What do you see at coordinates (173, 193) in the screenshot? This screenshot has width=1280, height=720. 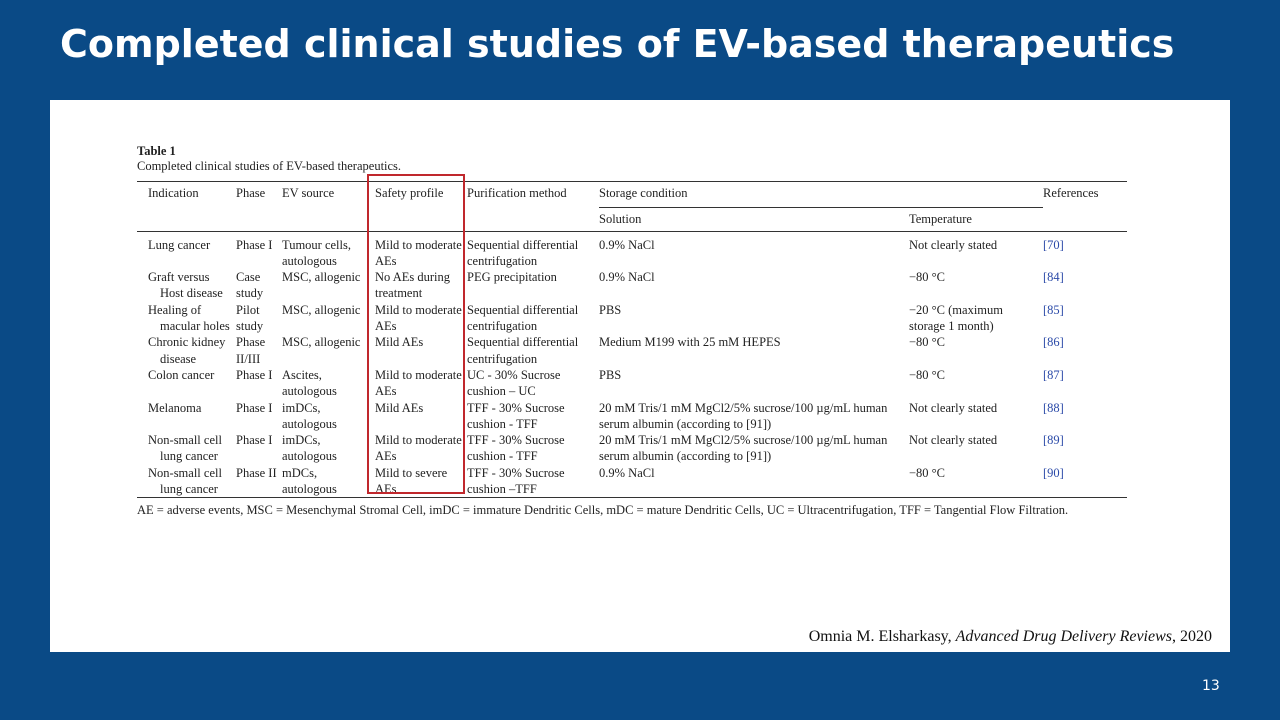 I see `header-indication: Indication` at bounding box center [173, 193].